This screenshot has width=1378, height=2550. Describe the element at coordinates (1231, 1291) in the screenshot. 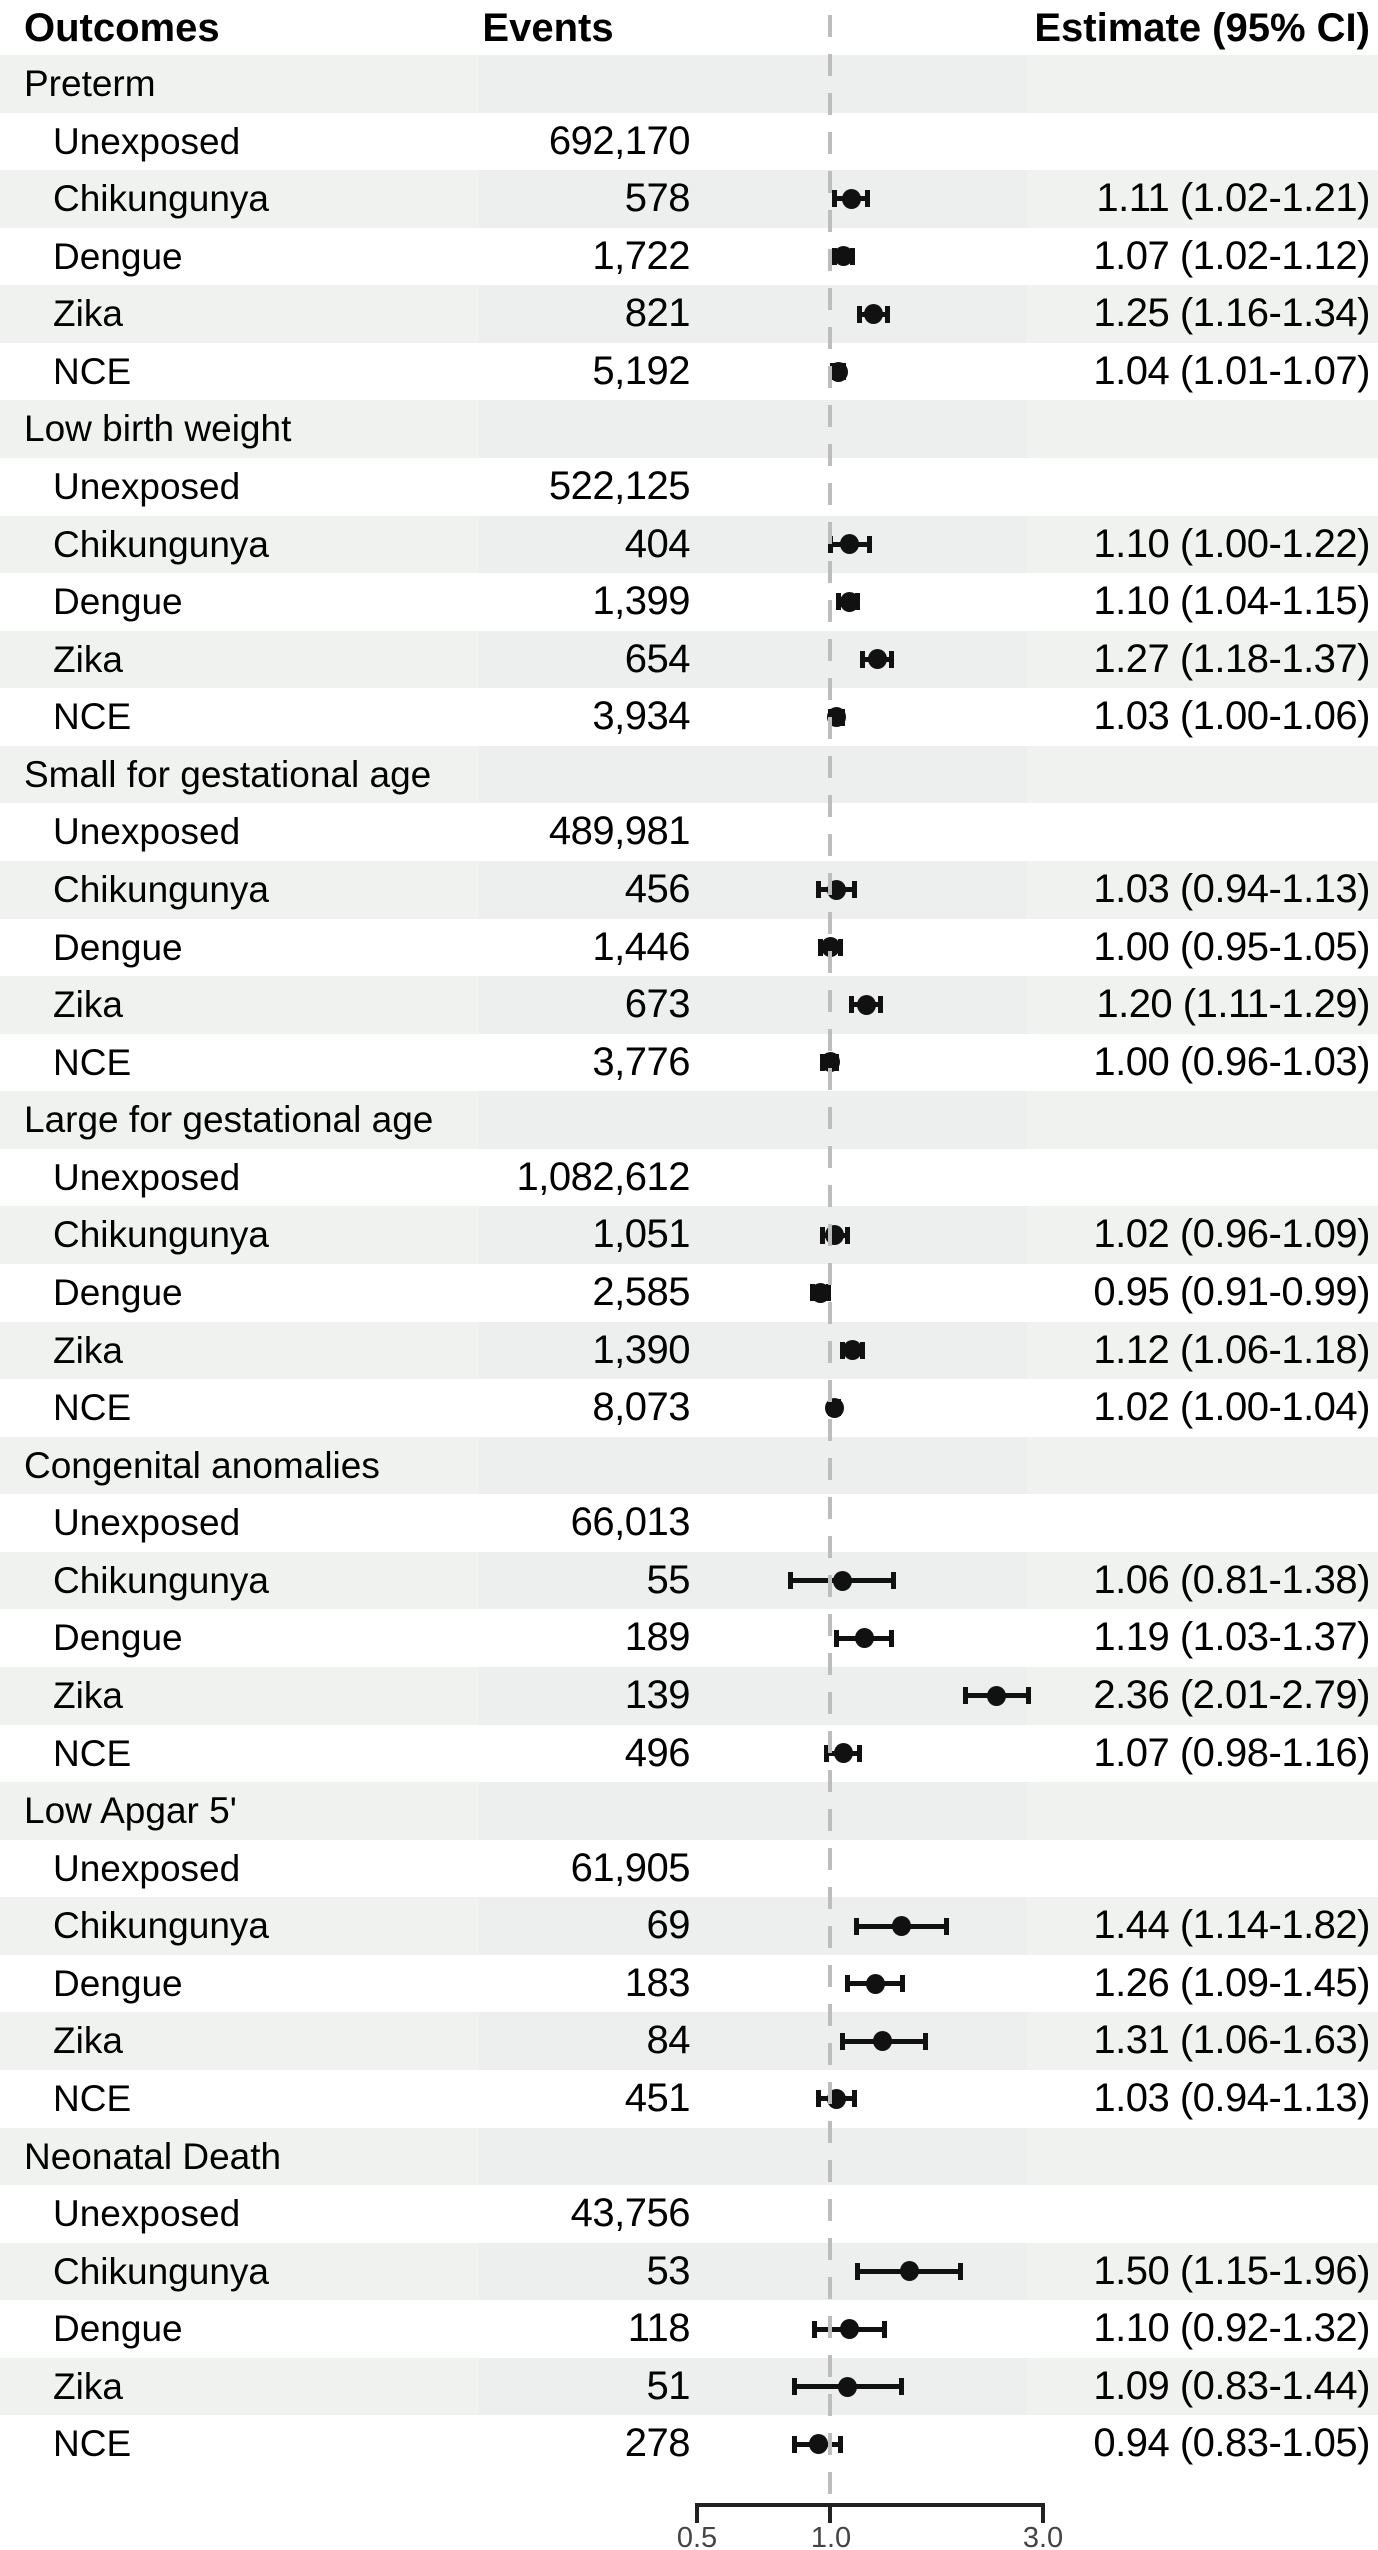

I see `estimate-ci-value: 0.95 (0.91-0.99)` at that location.